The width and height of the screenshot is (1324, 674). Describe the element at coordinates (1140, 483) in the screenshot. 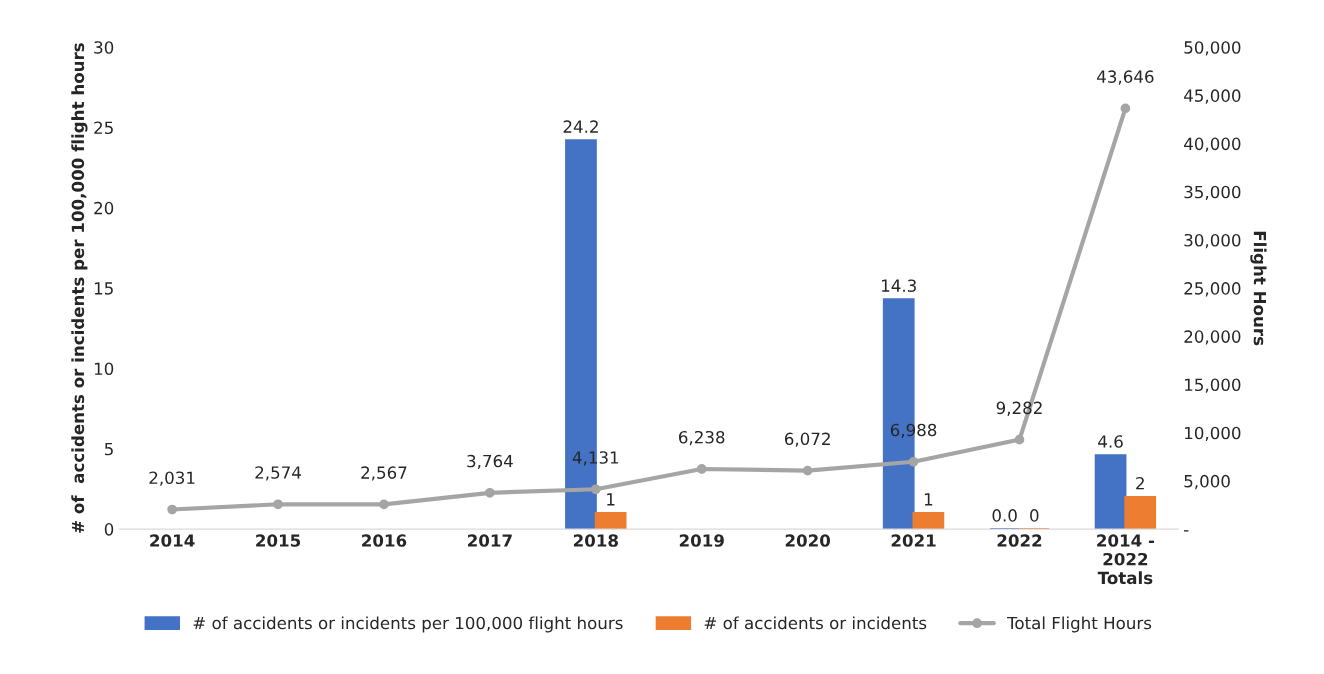

I see `data-label: 2` at that location.